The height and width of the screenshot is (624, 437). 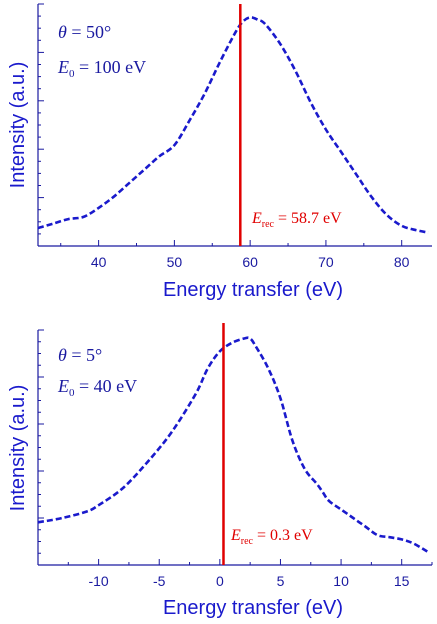 What do you see at coordinates (402, 262) in the screenshot?
I see `x-tick-label: 80` at bounding box center [402, 262].